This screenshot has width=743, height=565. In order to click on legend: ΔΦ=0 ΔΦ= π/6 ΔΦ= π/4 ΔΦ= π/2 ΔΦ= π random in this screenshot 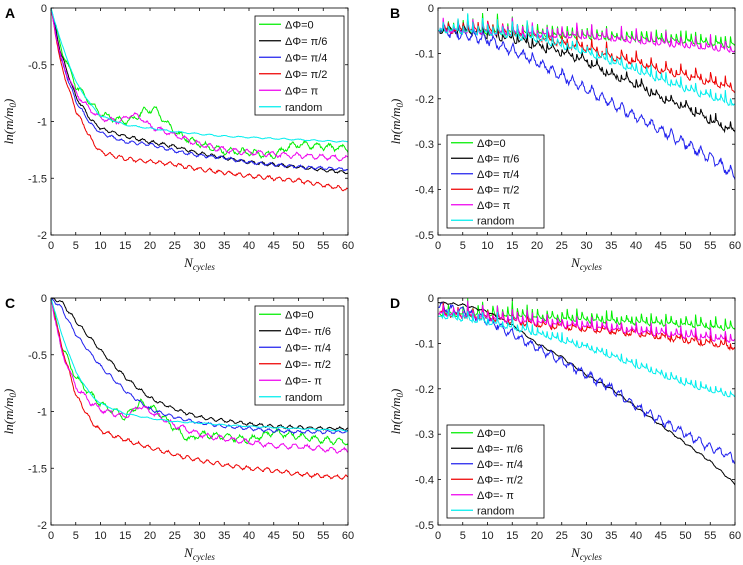, I will do `click(495, 181)`.